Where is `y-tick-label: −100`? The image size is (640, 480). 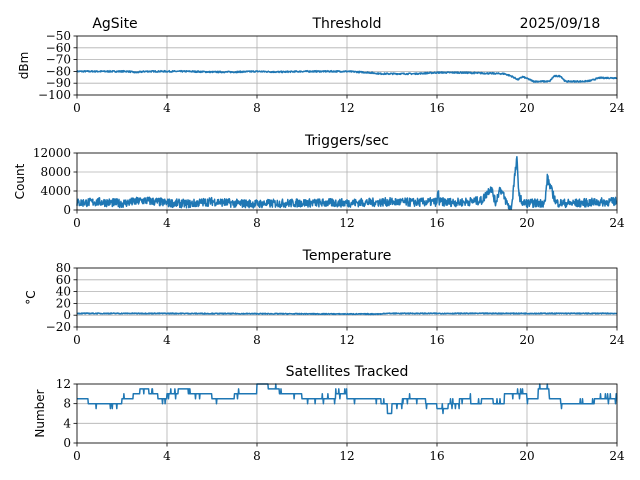
y-tick-label: −100 is located at coordinates (54, 95).